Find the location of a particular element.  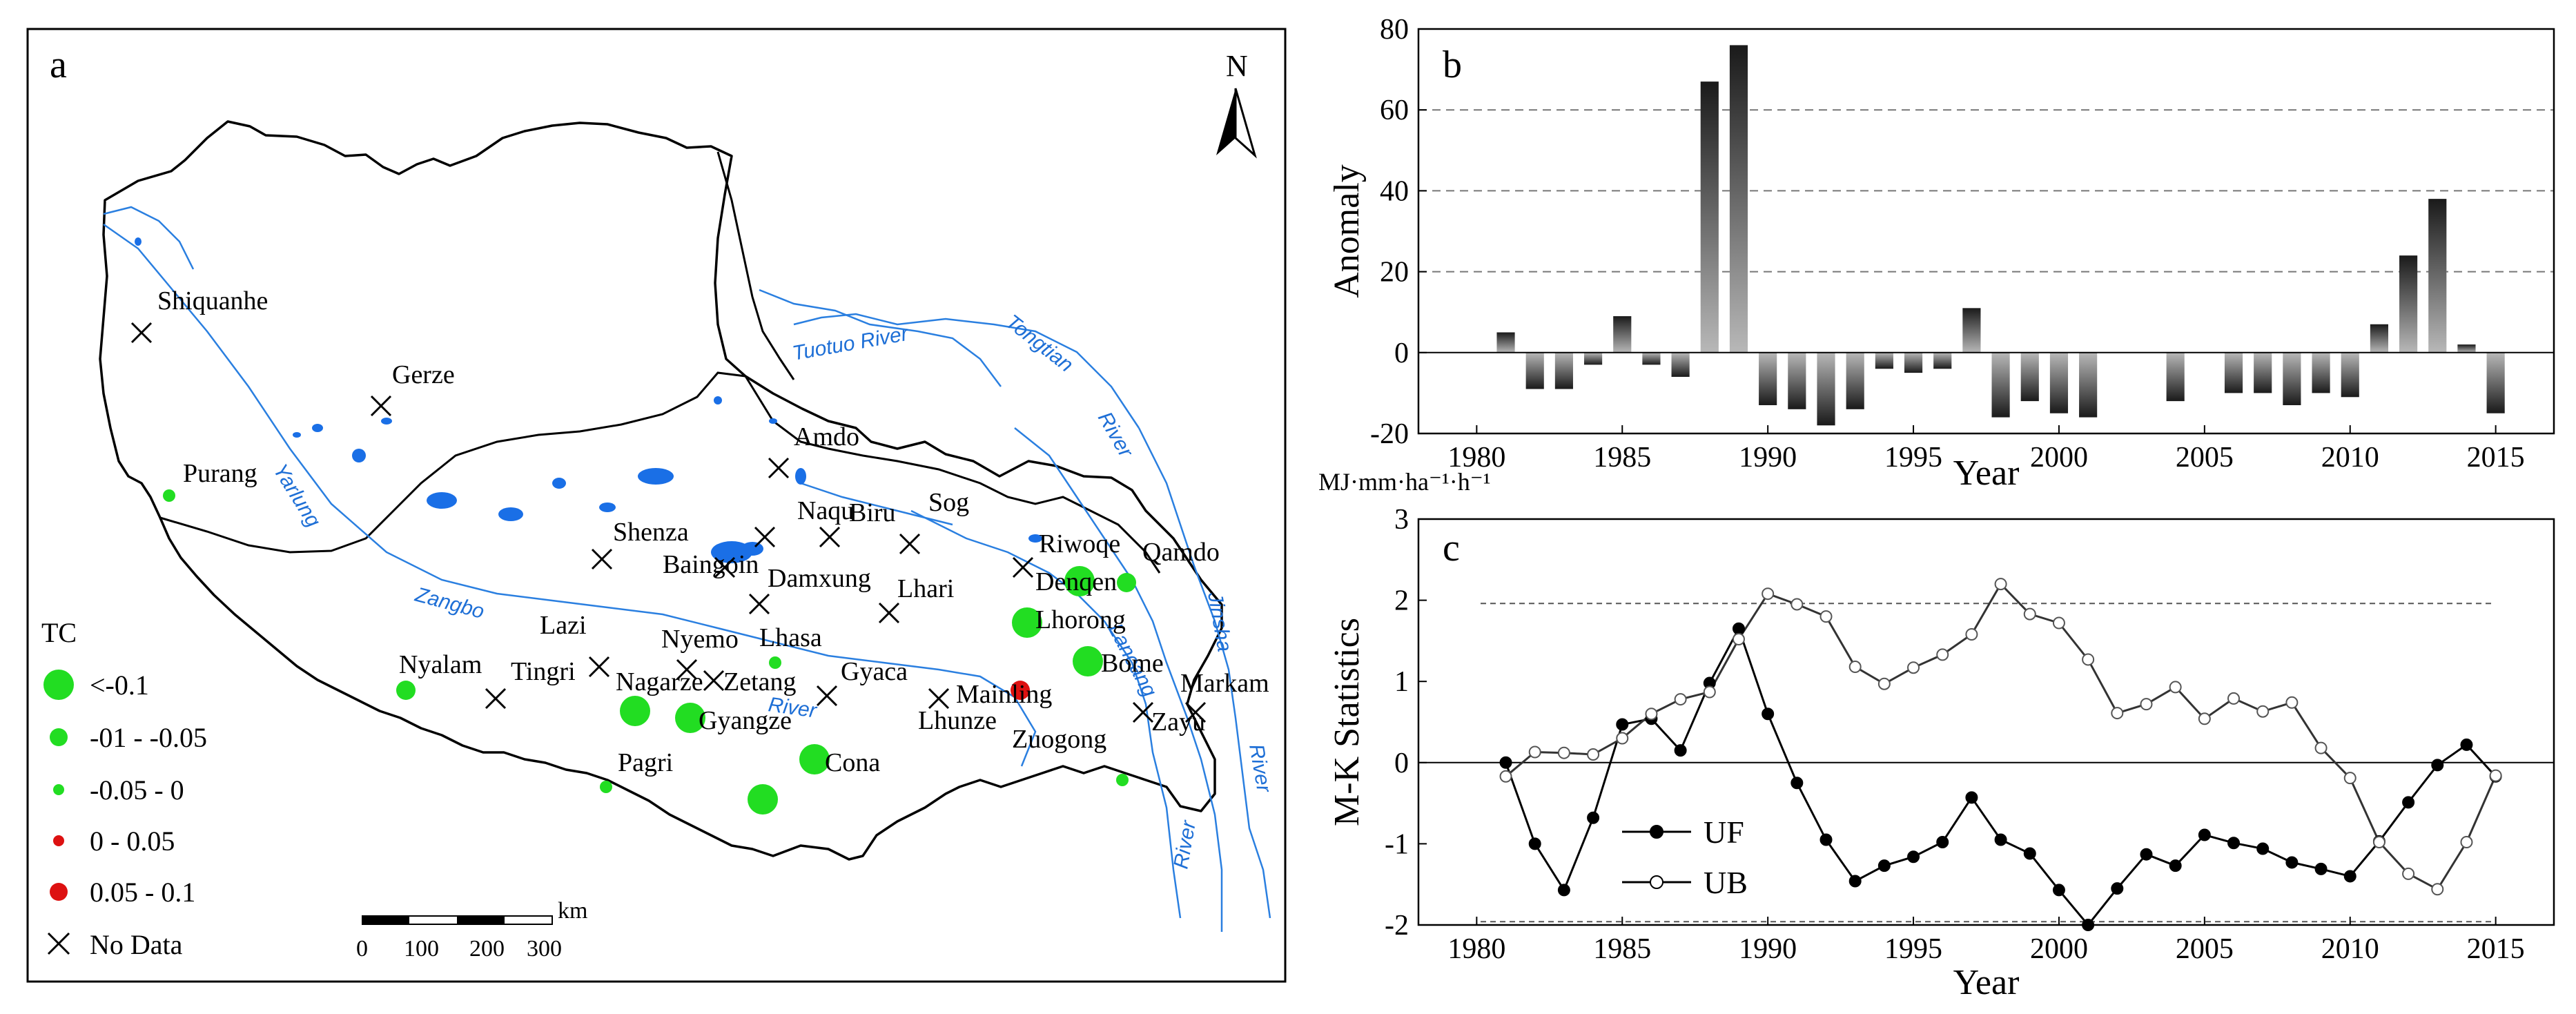

c-legend: UF UB is located at coordinates (1685, 857).